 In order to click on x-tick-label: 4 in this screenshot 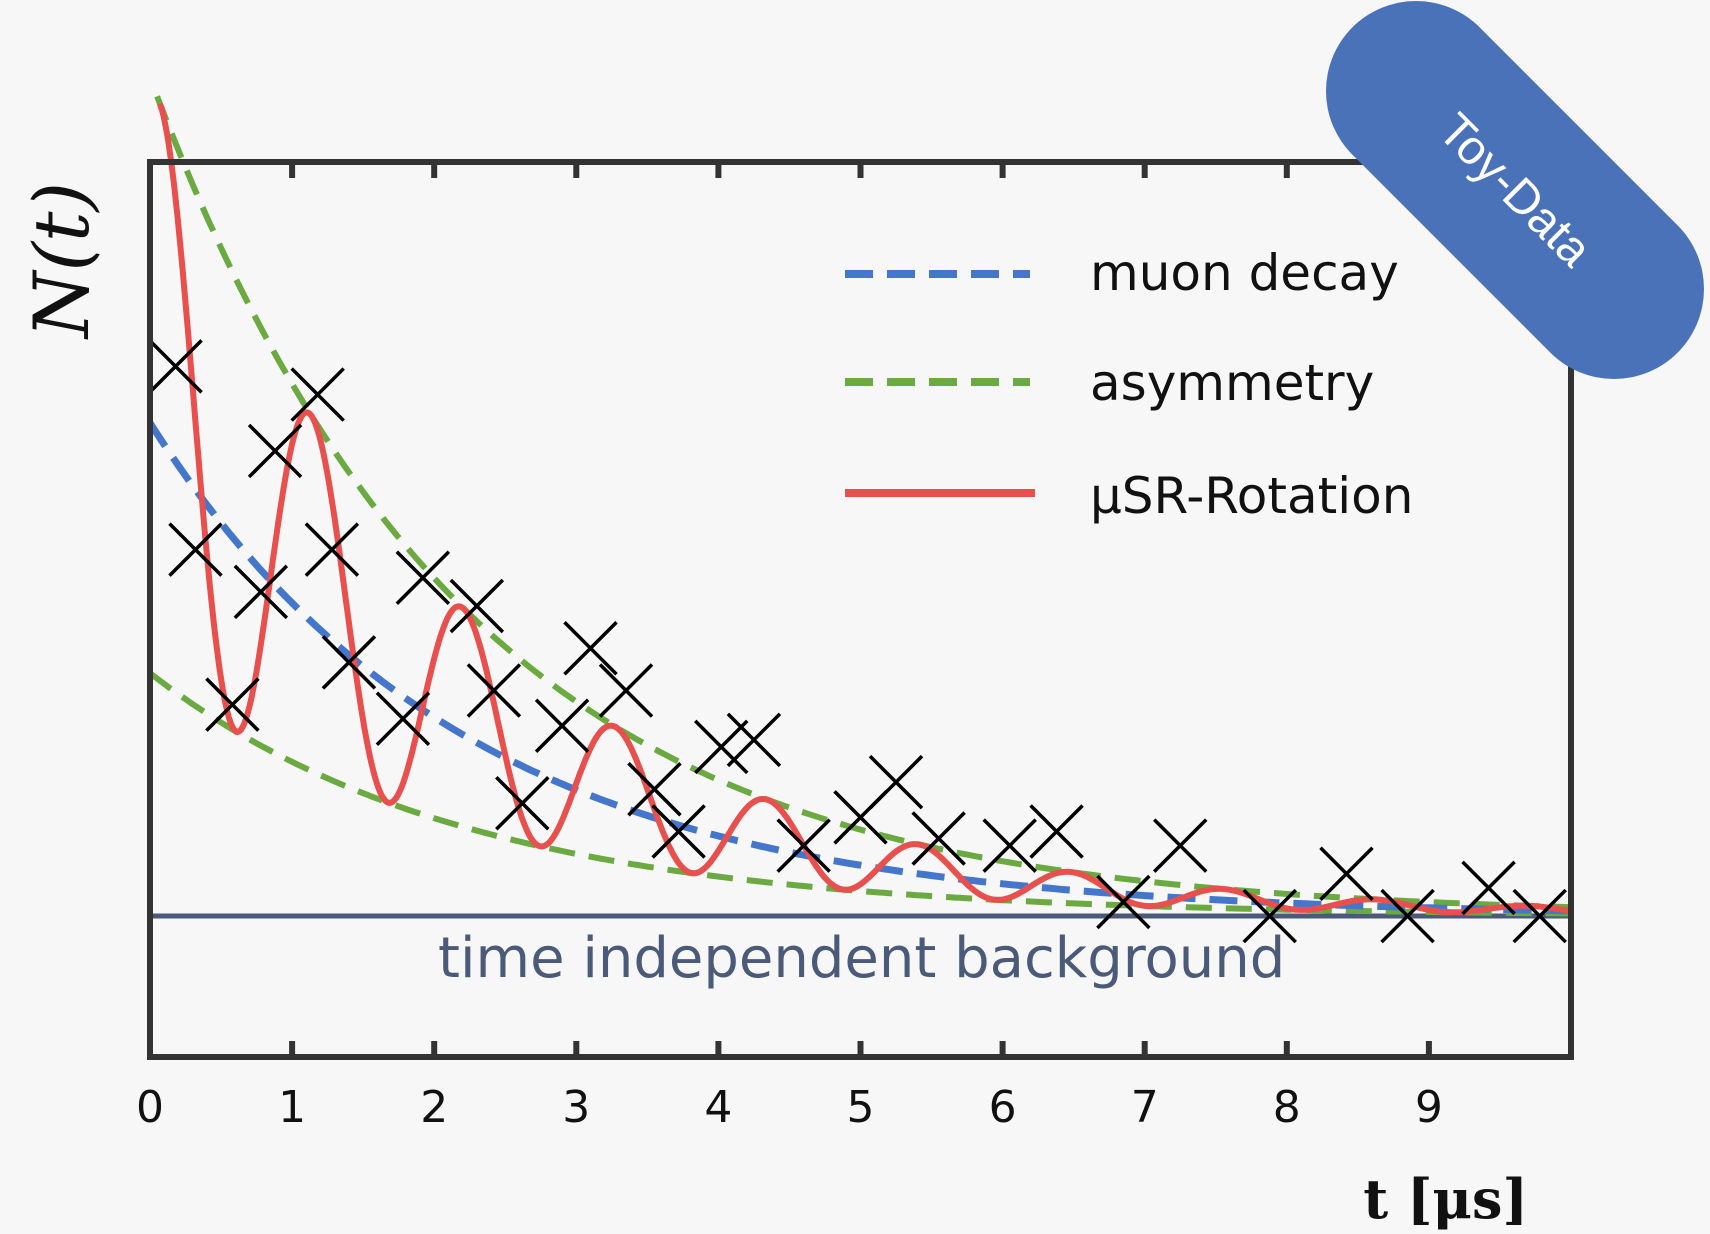, I will do `click(718, 1107)`.